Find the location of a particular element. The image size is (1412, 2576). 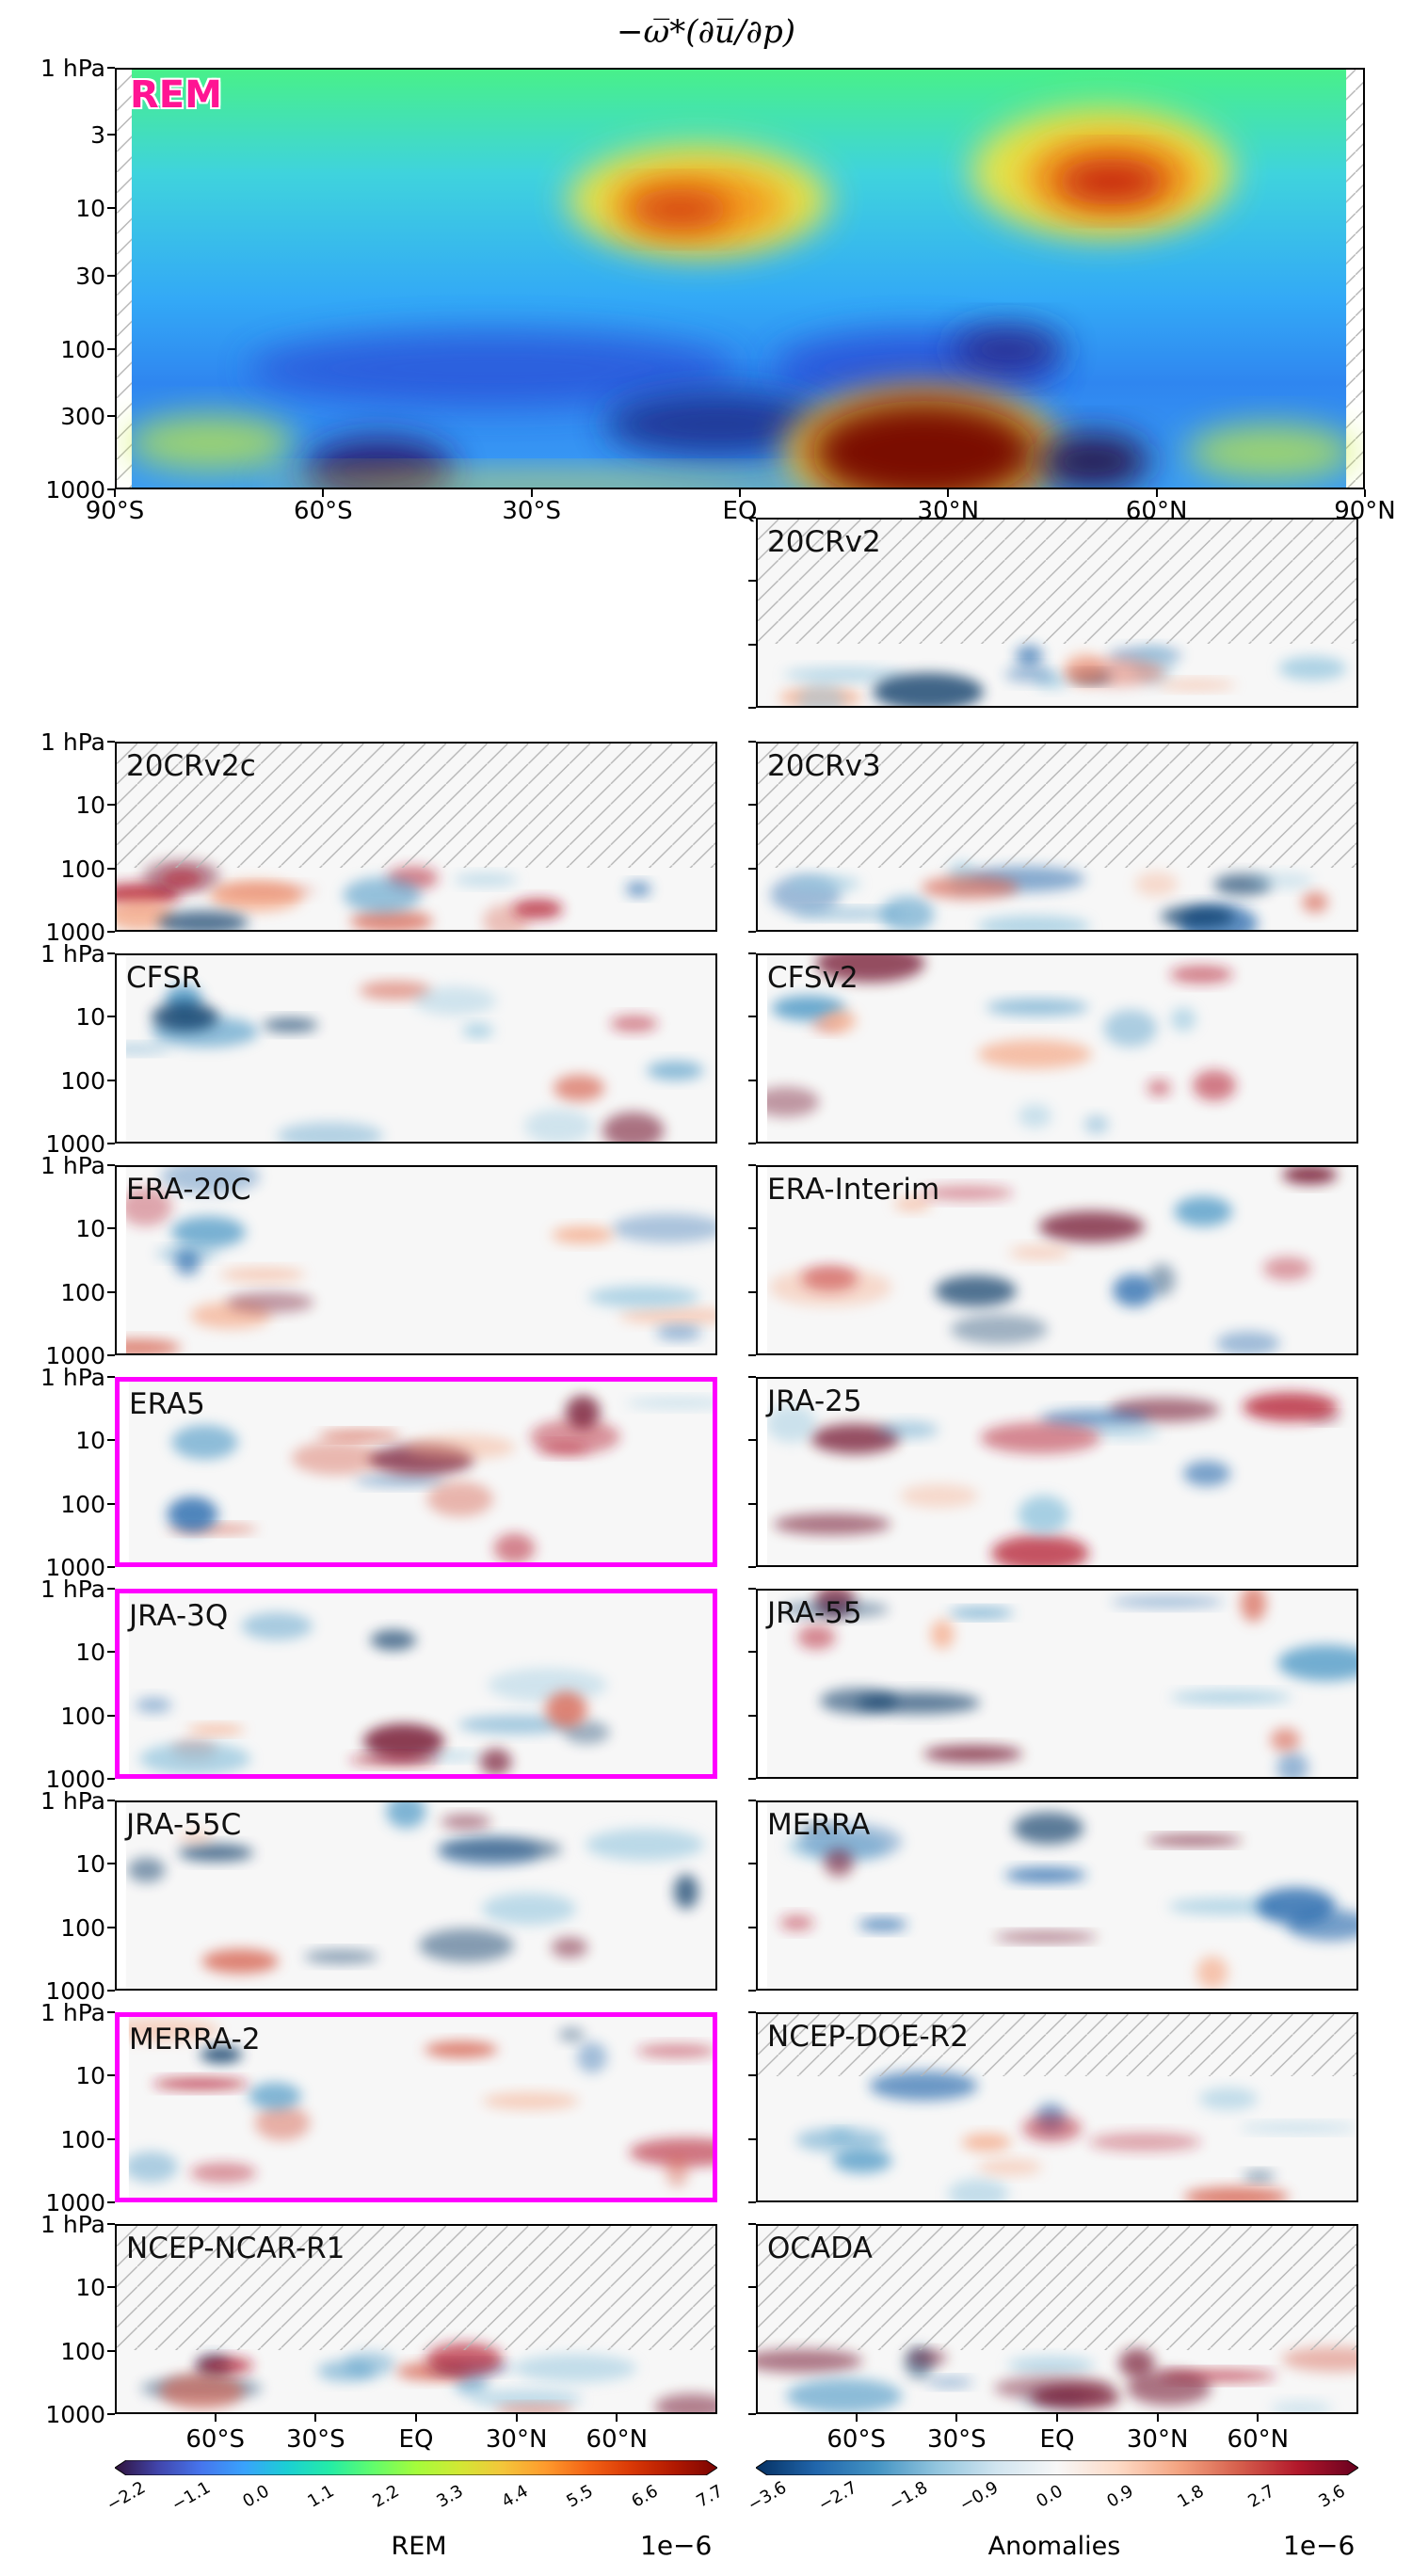

panel-label-merra: MERRA is located at coordinates (819, 1825).